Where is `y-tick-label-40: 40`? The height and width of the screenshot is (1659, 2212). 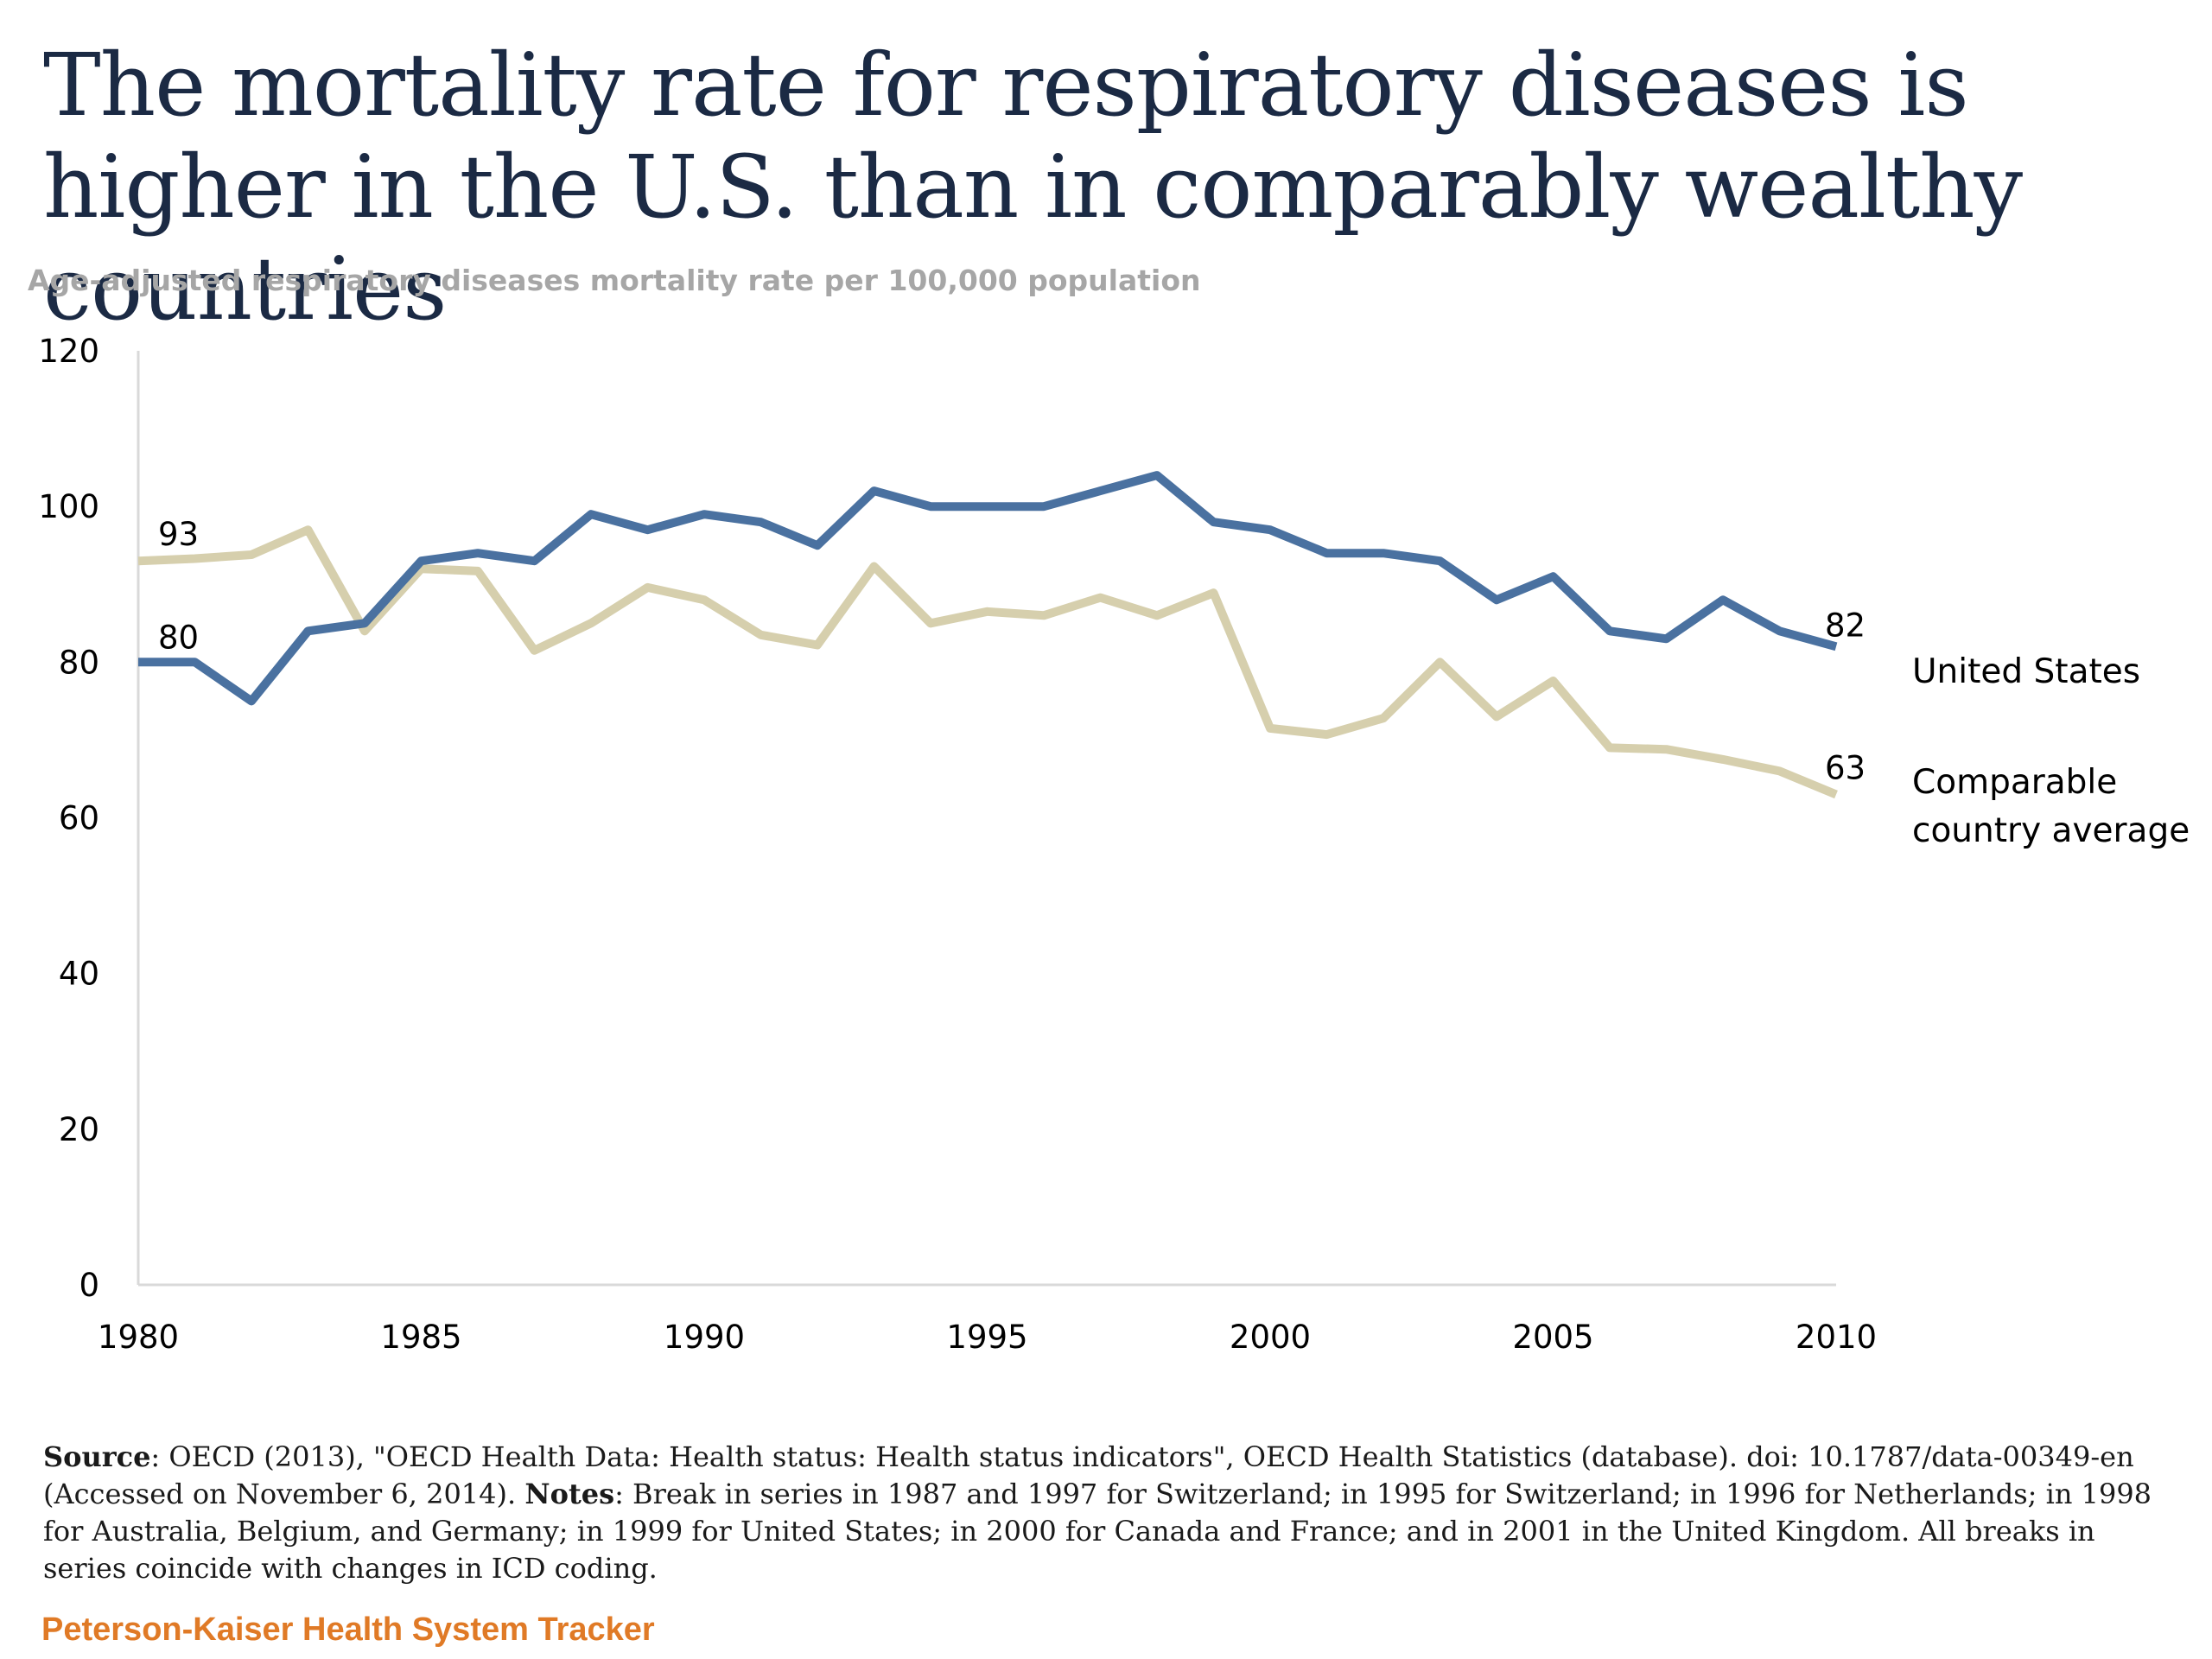 y-tick-label-40: 40 is located at coordinates (79, 974).